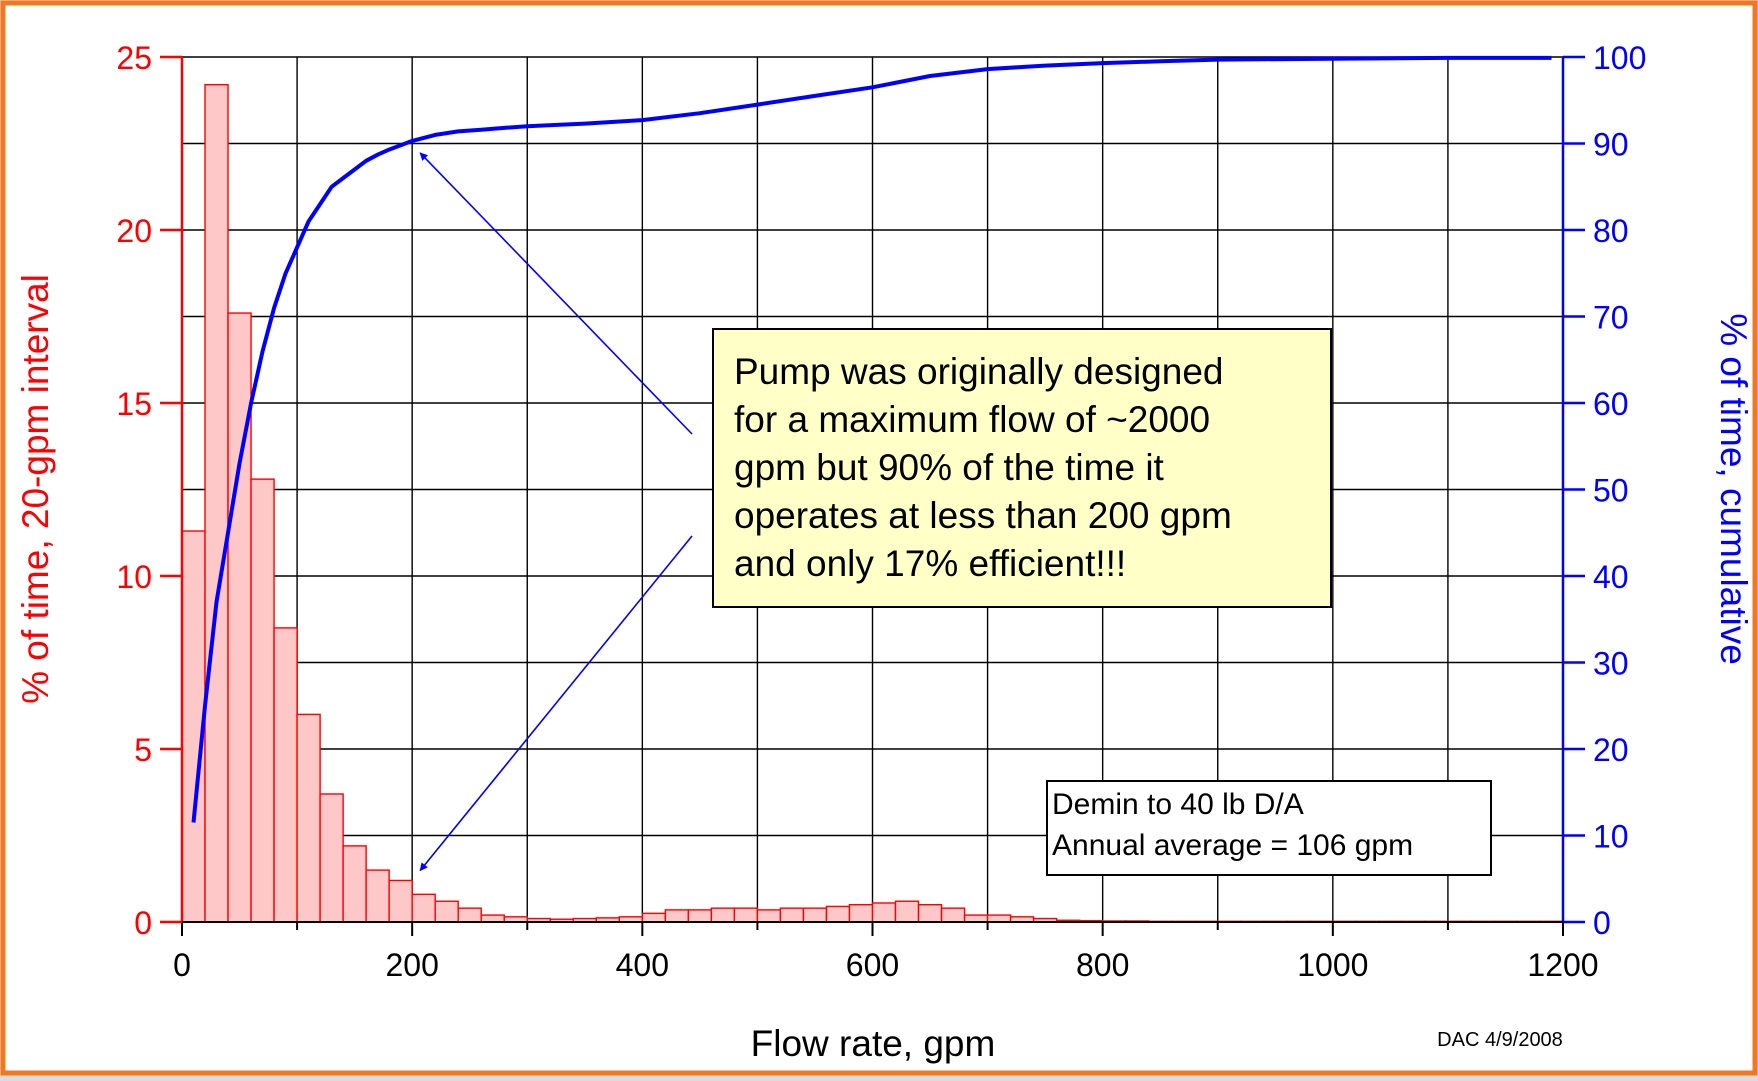 The image size is (1758, 1081). I want to click on x-tick-label: 600, so click(872, 965).